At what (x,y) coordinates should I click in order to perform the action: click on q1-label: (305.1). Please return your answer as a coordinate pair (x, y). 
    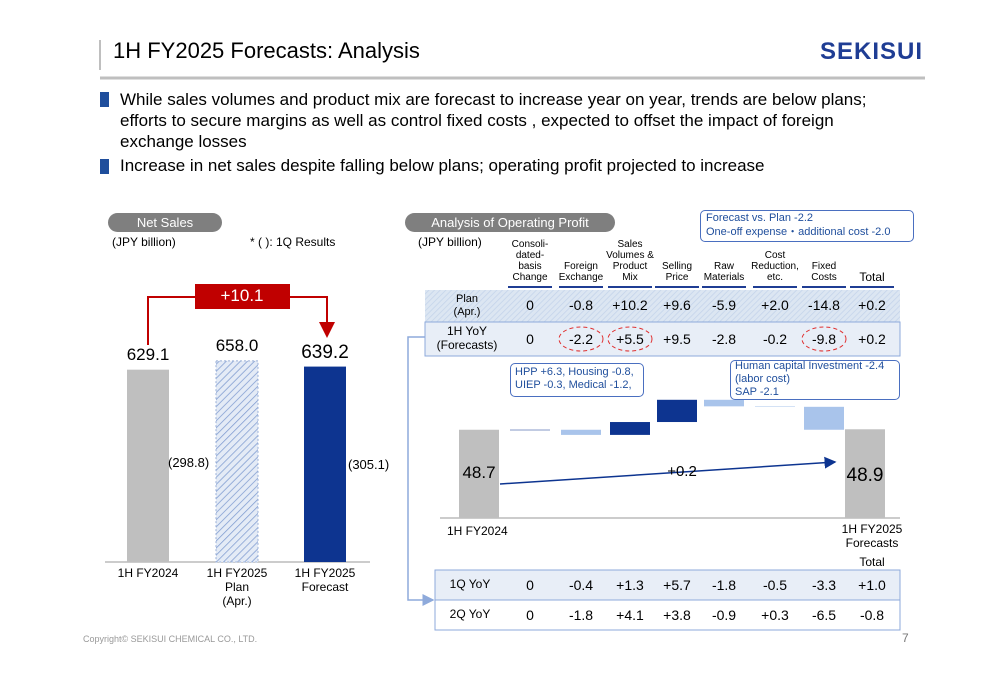
    Looking at the image, I should click on (369, 464).